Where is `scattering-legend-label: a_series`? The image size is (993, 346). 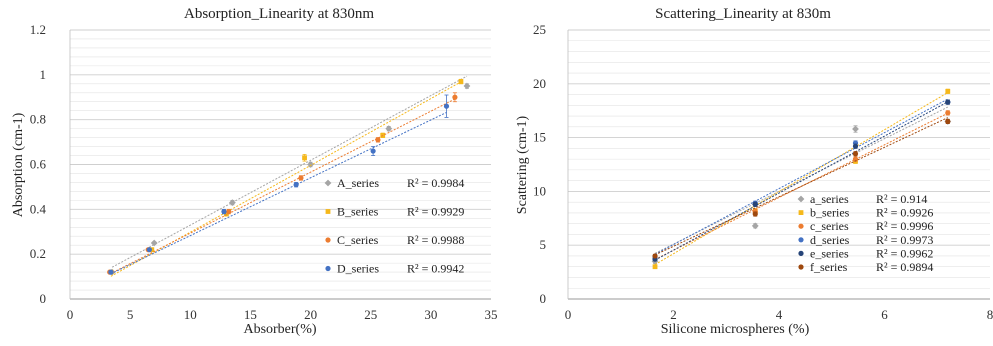
scattering-legend-label: a_series is located at coordinates (829, 199).